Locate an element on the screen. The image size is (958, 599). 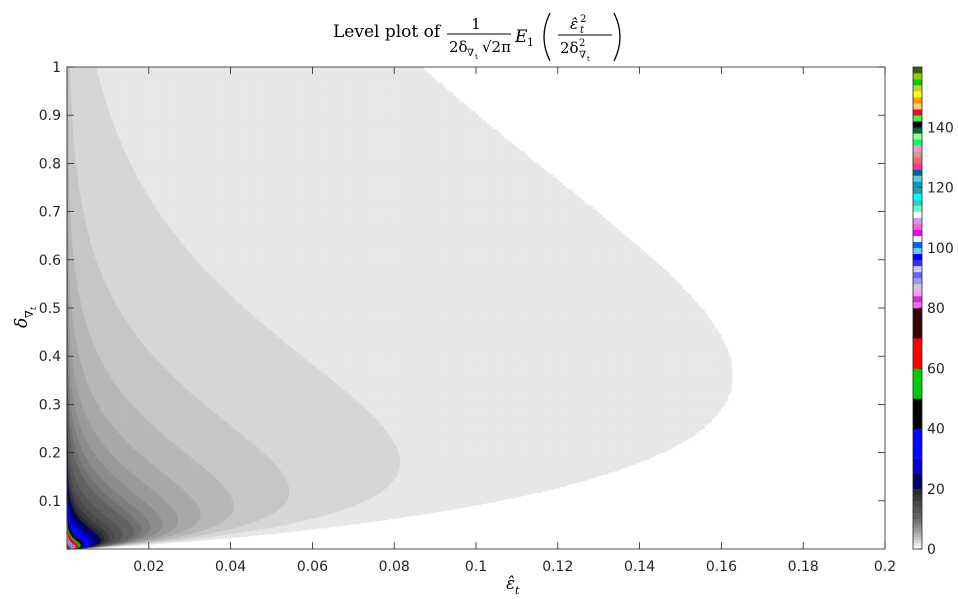
title-frac-den-b: √2π is located at coordinates (496, 47).